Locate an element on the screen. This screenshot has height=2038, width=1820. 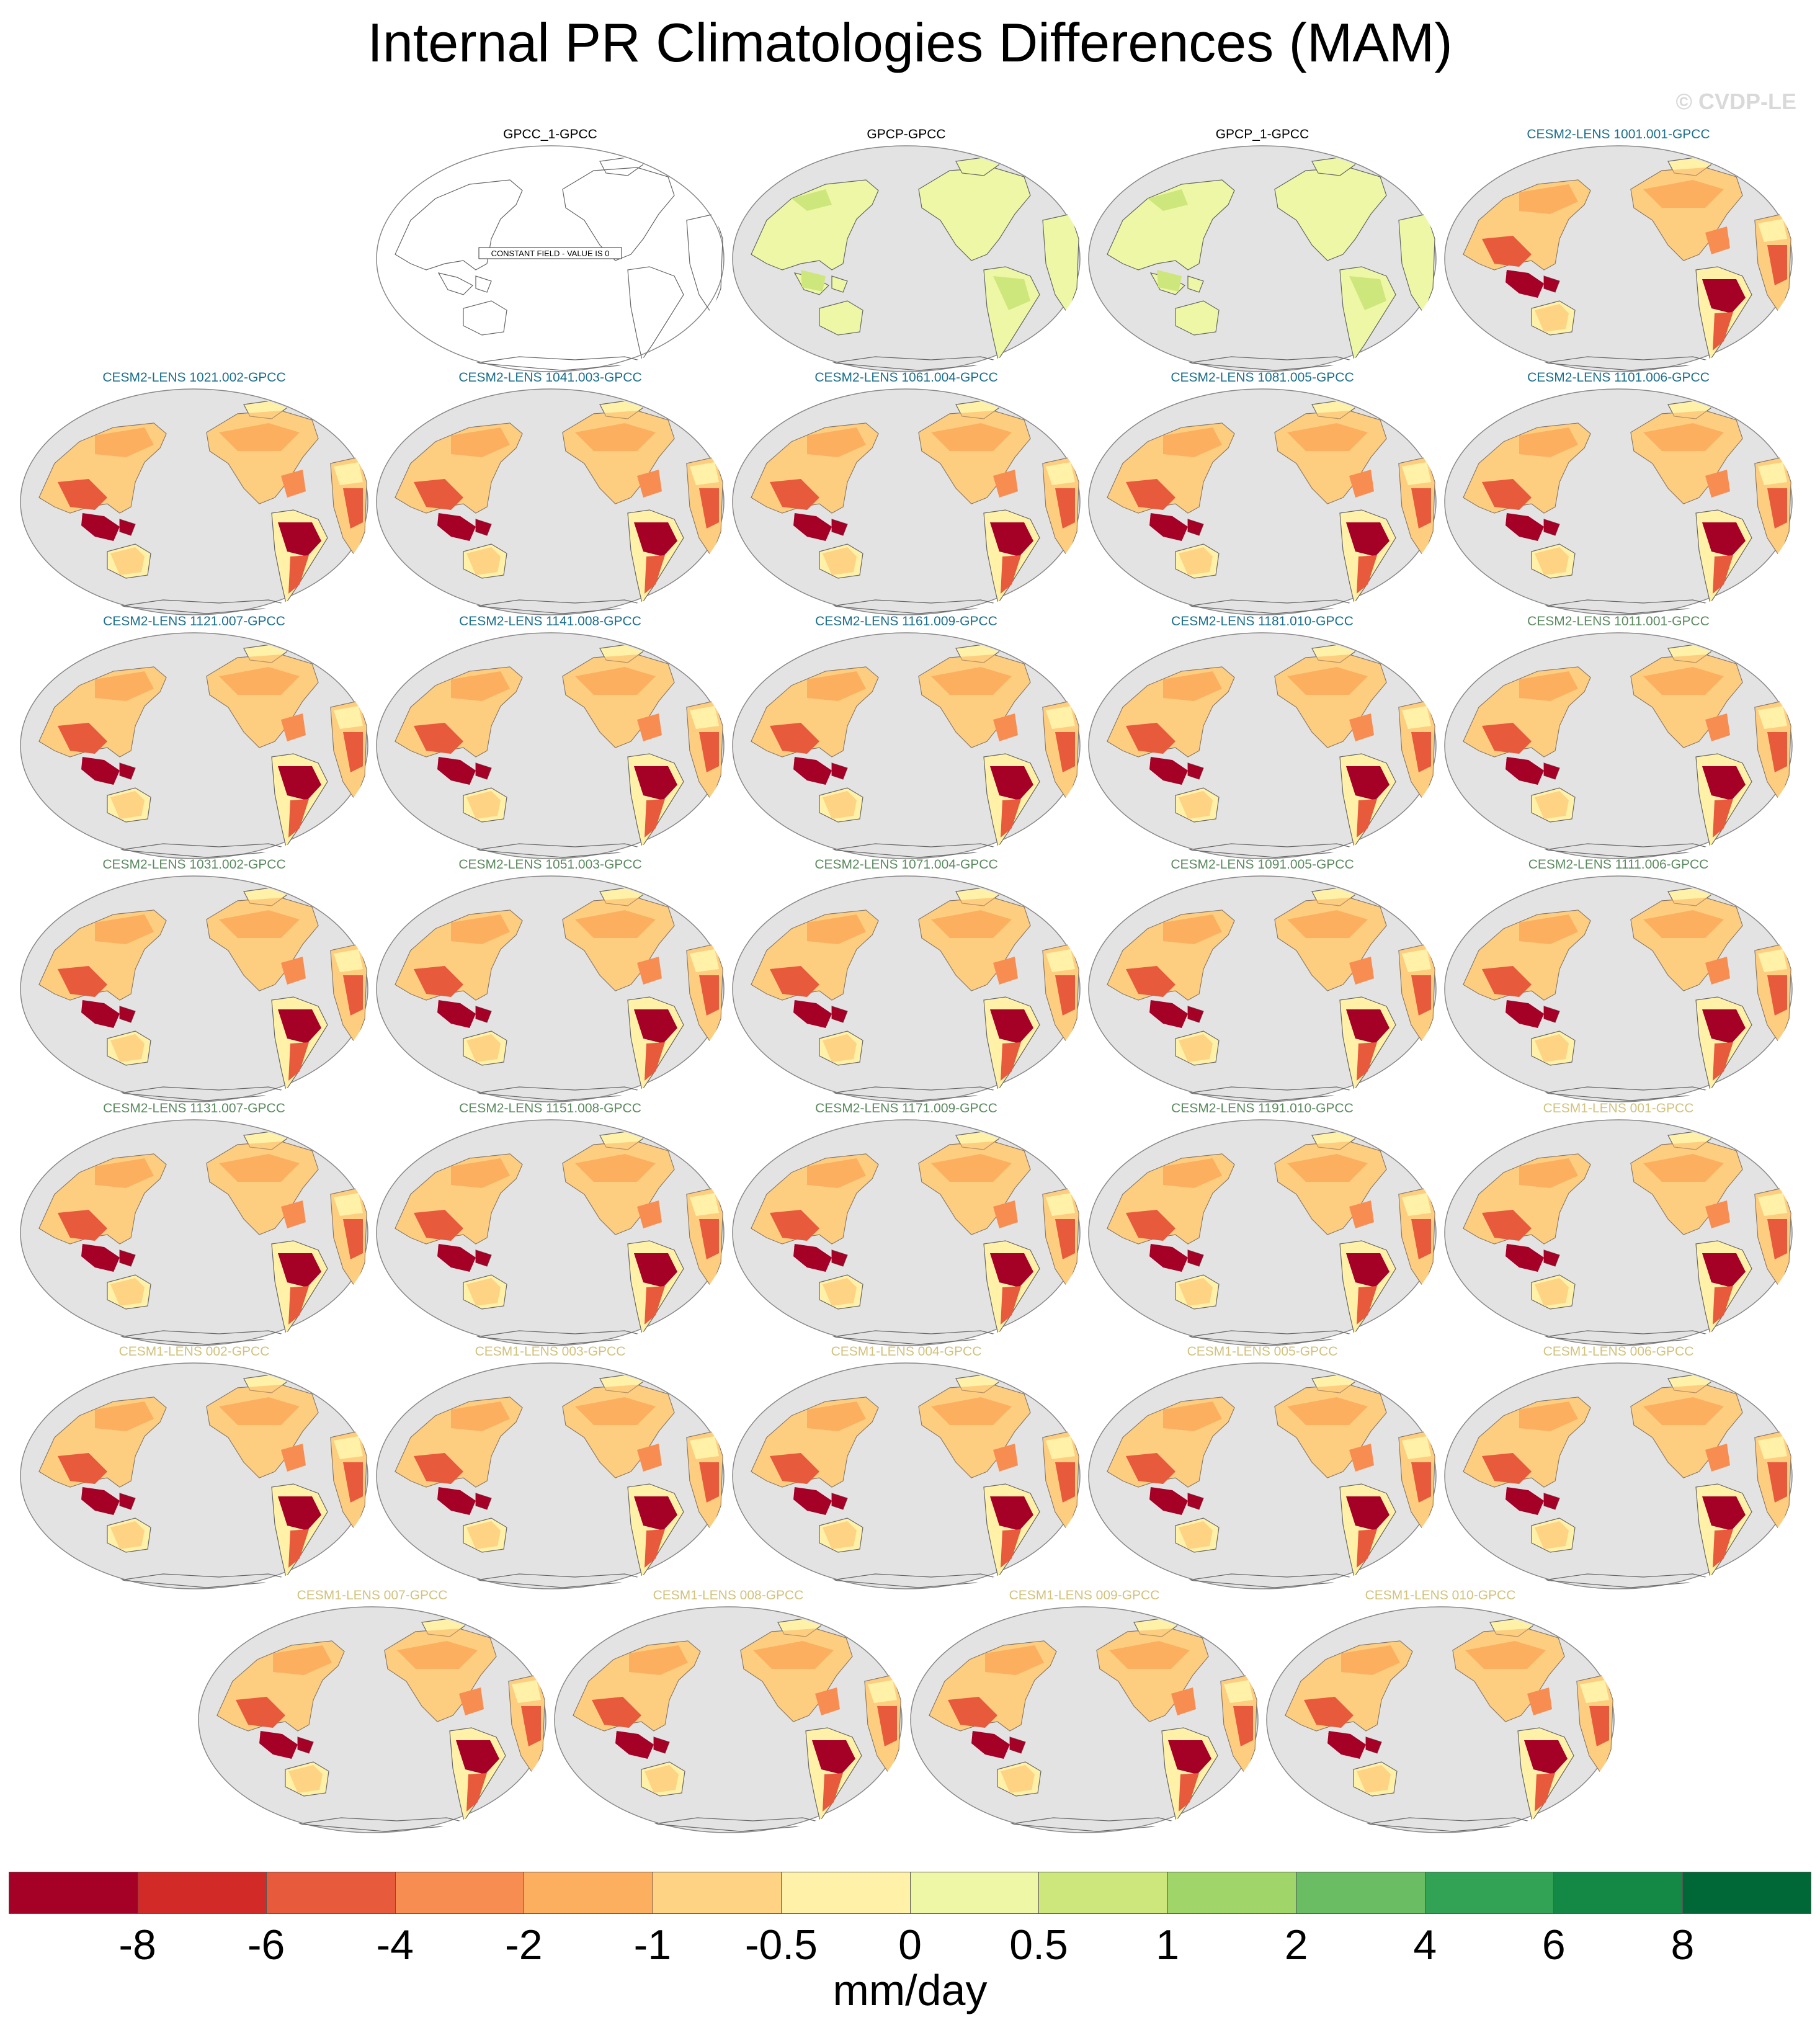
map-panel-title: CESM2-LENS 1151.008-GPCC is located at coordinates (550, 1108).